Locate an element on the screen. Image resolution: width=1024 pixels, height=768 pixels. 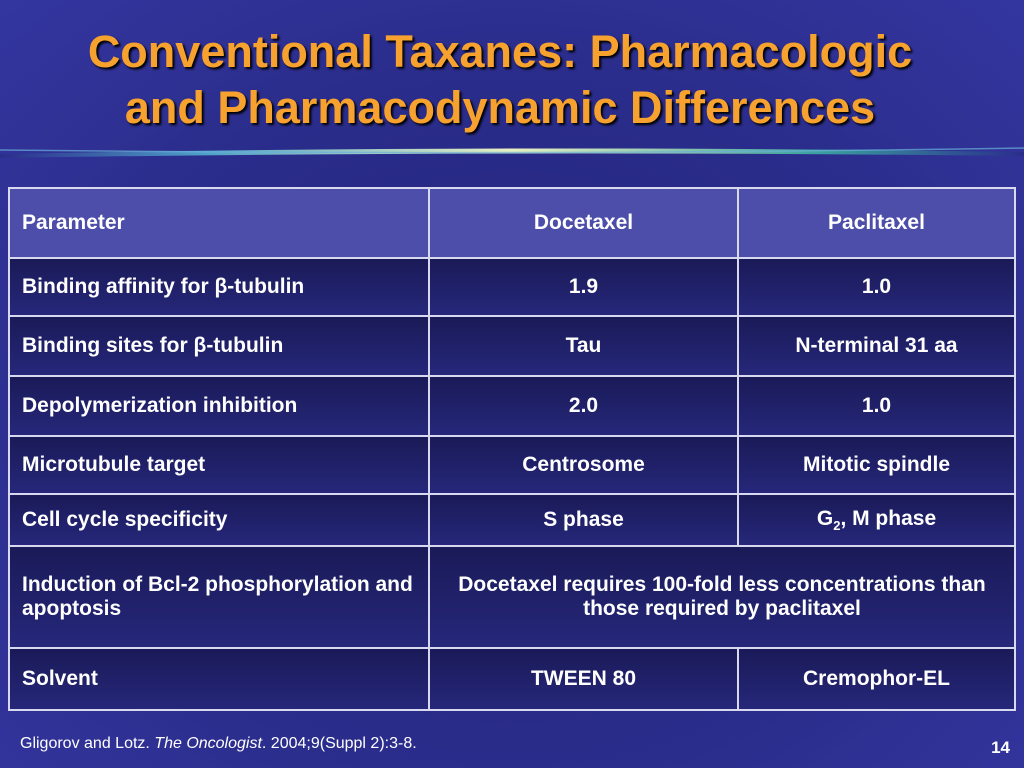
divider is located at coordinates (512, 152).